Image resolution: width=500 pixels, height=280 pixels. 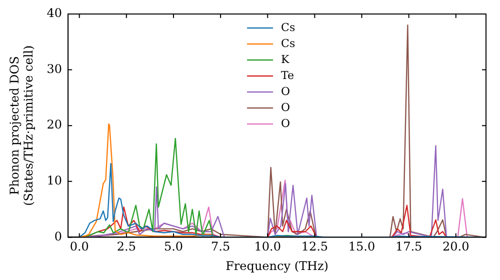 I want to click on x-tick-label: 5.0, so click(x=174, y=247).